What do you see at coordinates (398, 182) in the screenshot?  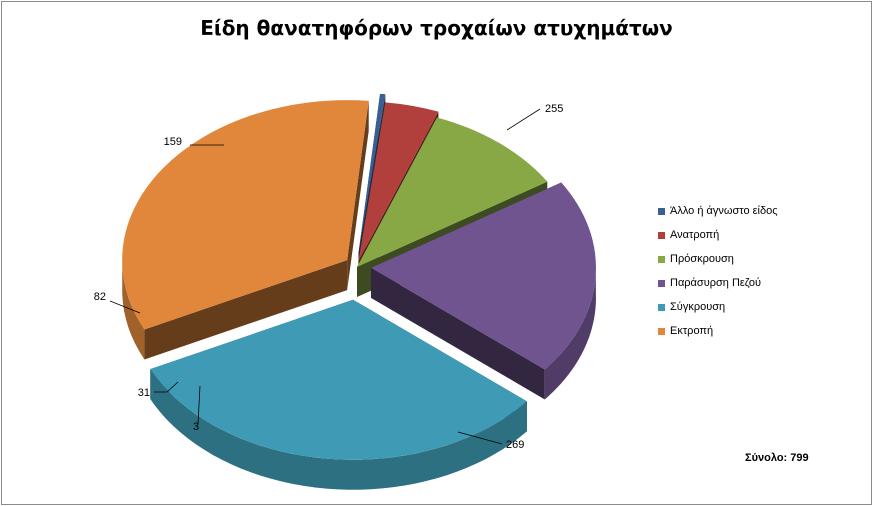 I see `slice-rollover` at bounding box center [398, 182].